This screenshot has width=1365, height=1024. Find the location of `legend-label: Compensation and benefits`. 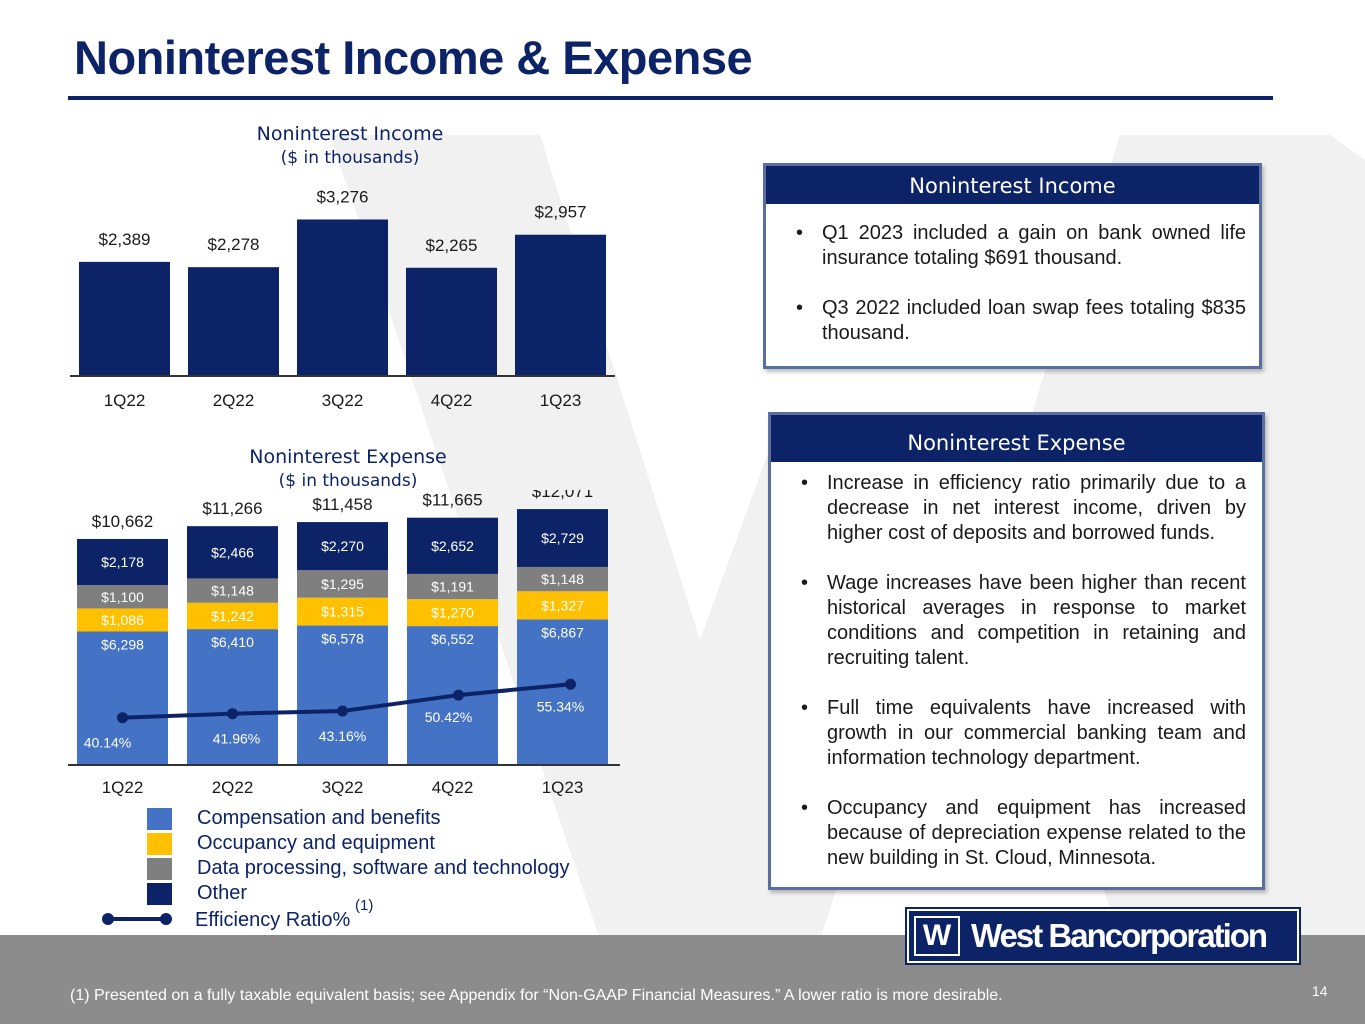

legend-label: Compensation and benefits is located at coordinates (319, 818).